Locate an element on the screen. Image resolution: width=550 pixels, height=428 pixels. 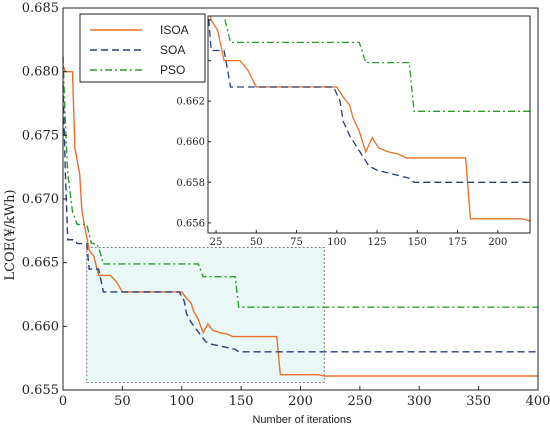
x-tick-label: 50 is located at coordinates (122, 401).